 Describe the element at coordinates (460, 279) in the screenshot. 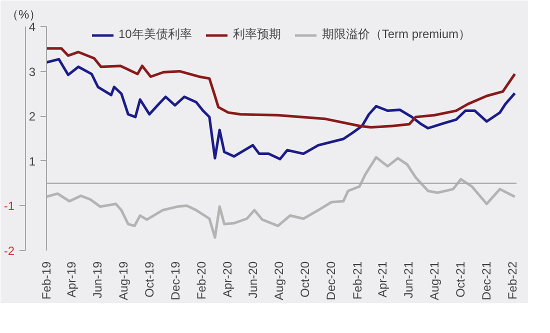

I see `x-tick-label: Oct-21` at that location.